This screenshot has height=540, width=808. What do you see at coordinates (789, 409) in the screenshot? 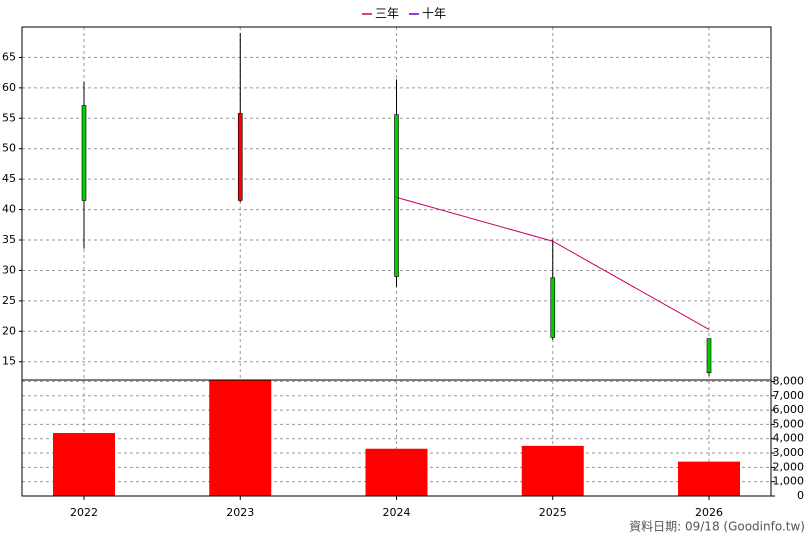
I see `y2-tick-label: 6,000` at bounding box center [789, 409].